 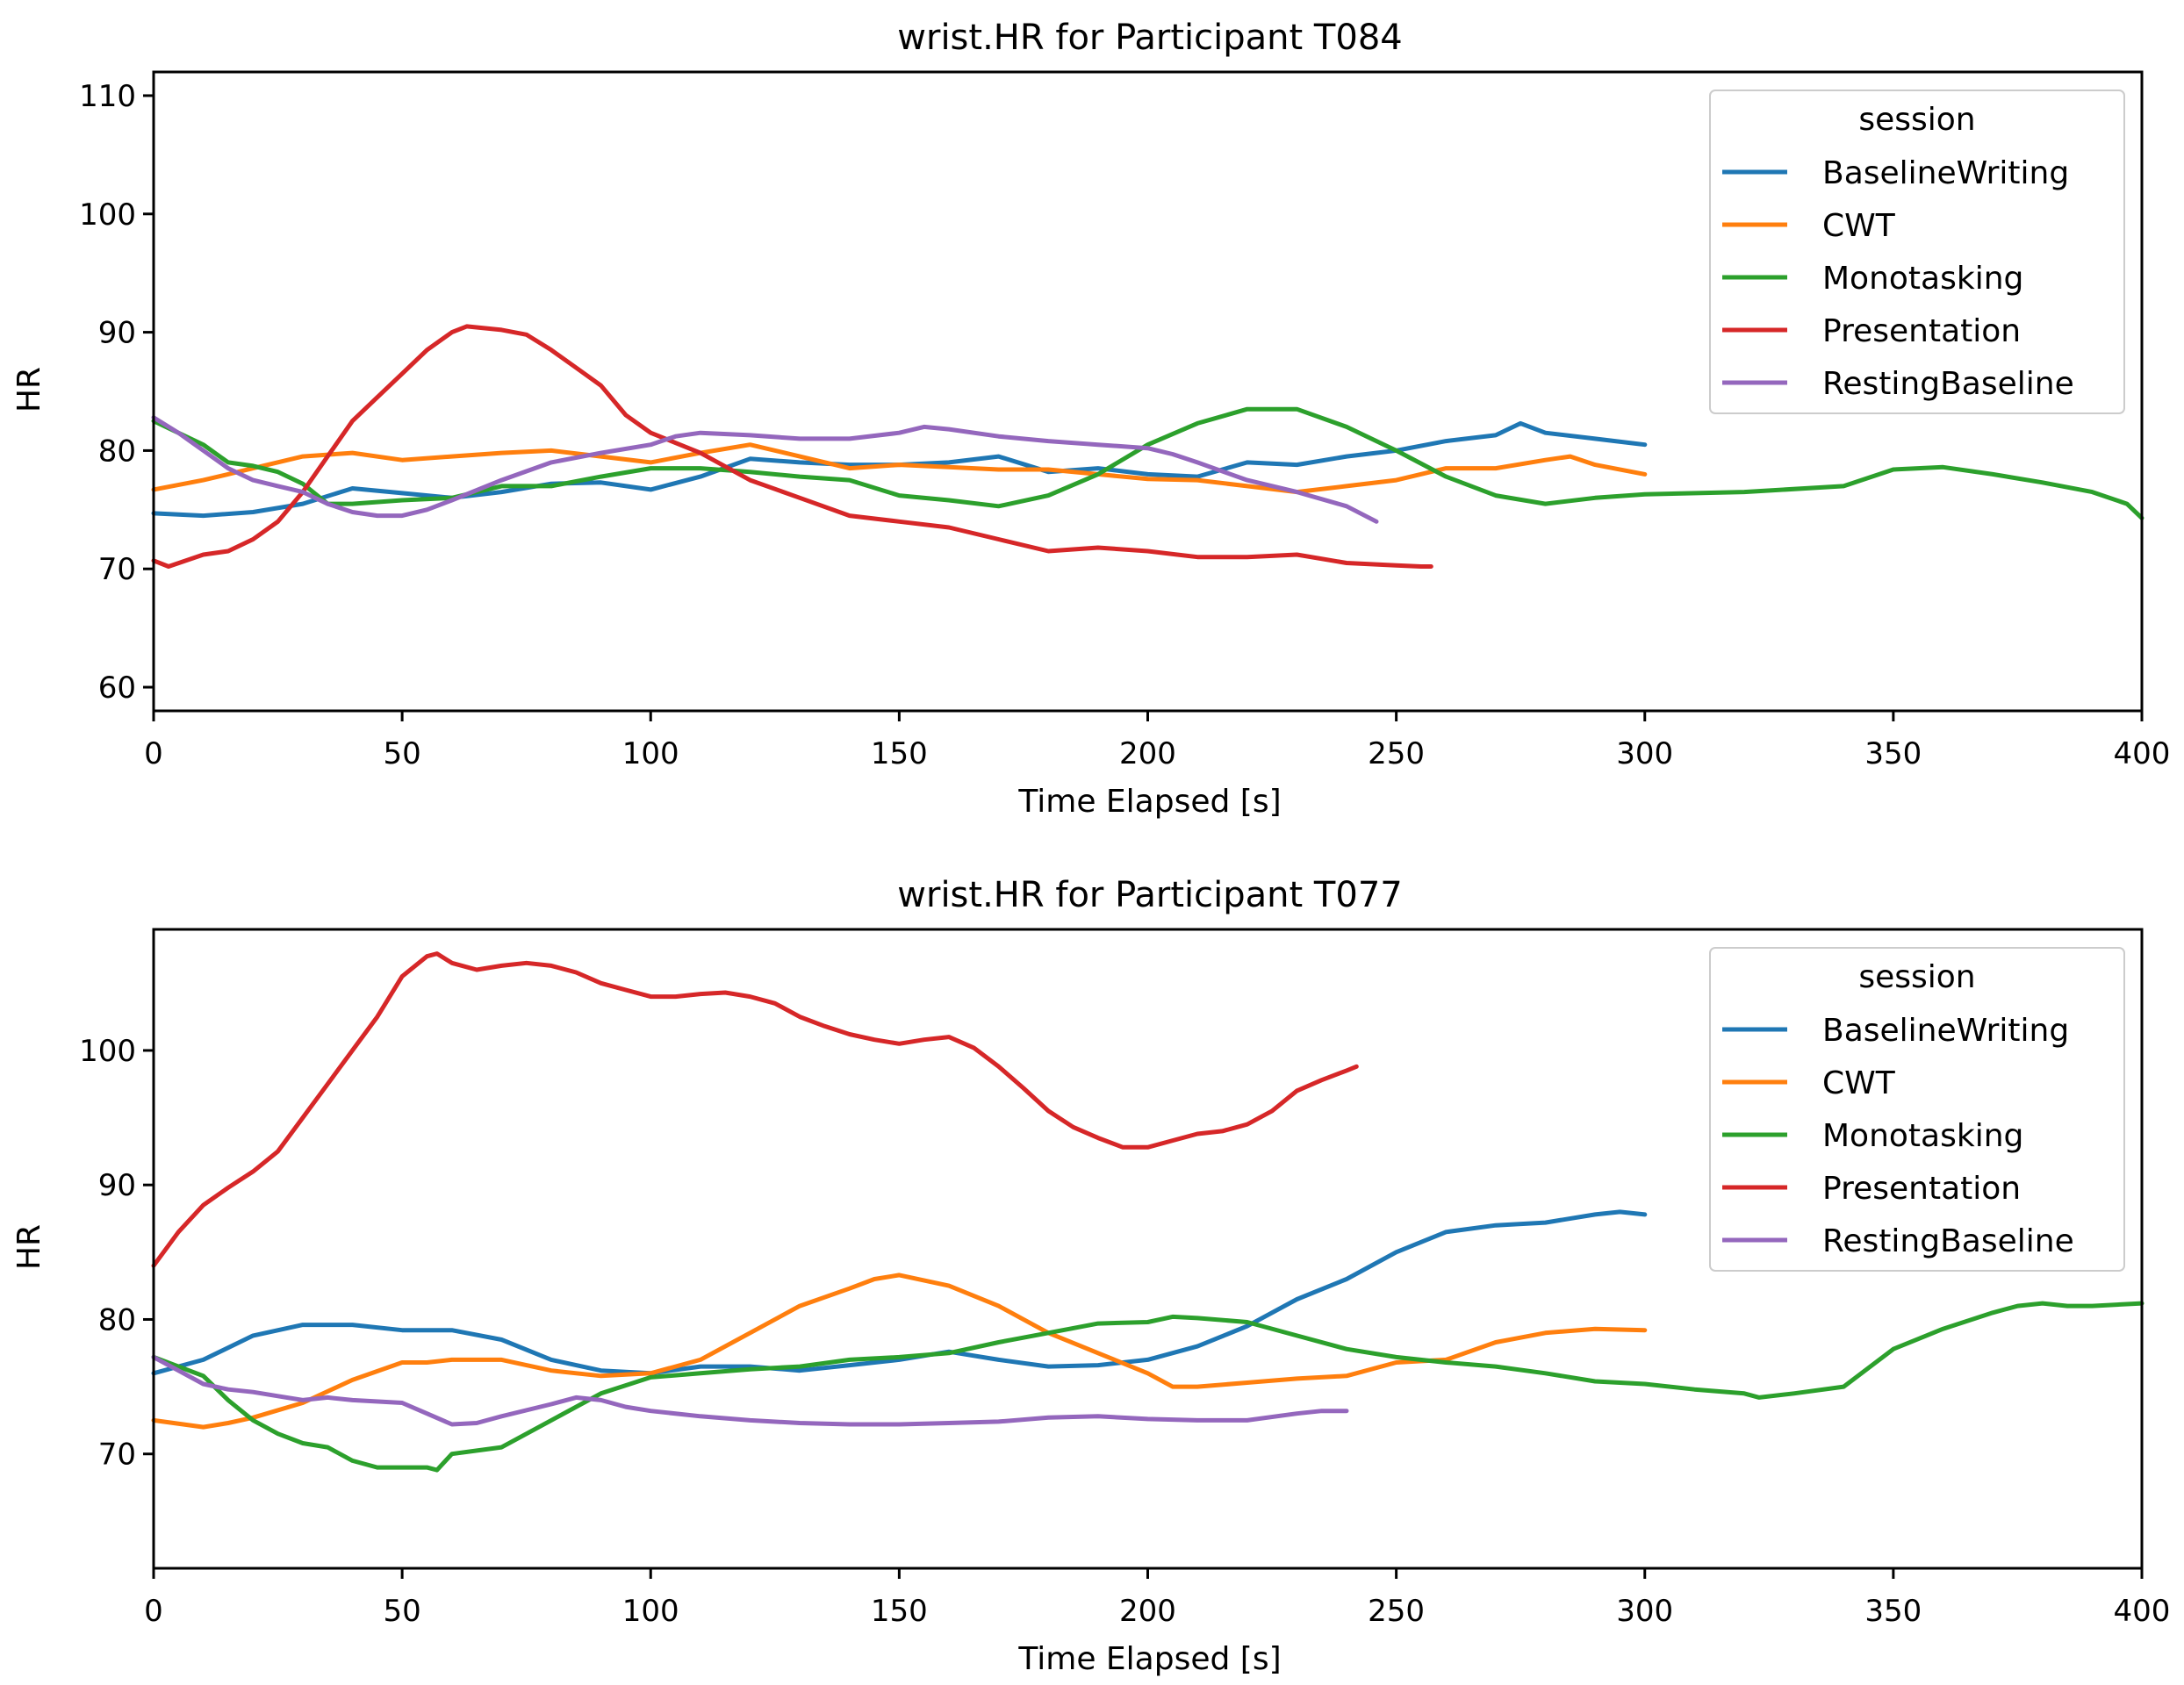 I want to click on chart-title: wrist.HR for Participant T084, so click(x=1149, y=38).